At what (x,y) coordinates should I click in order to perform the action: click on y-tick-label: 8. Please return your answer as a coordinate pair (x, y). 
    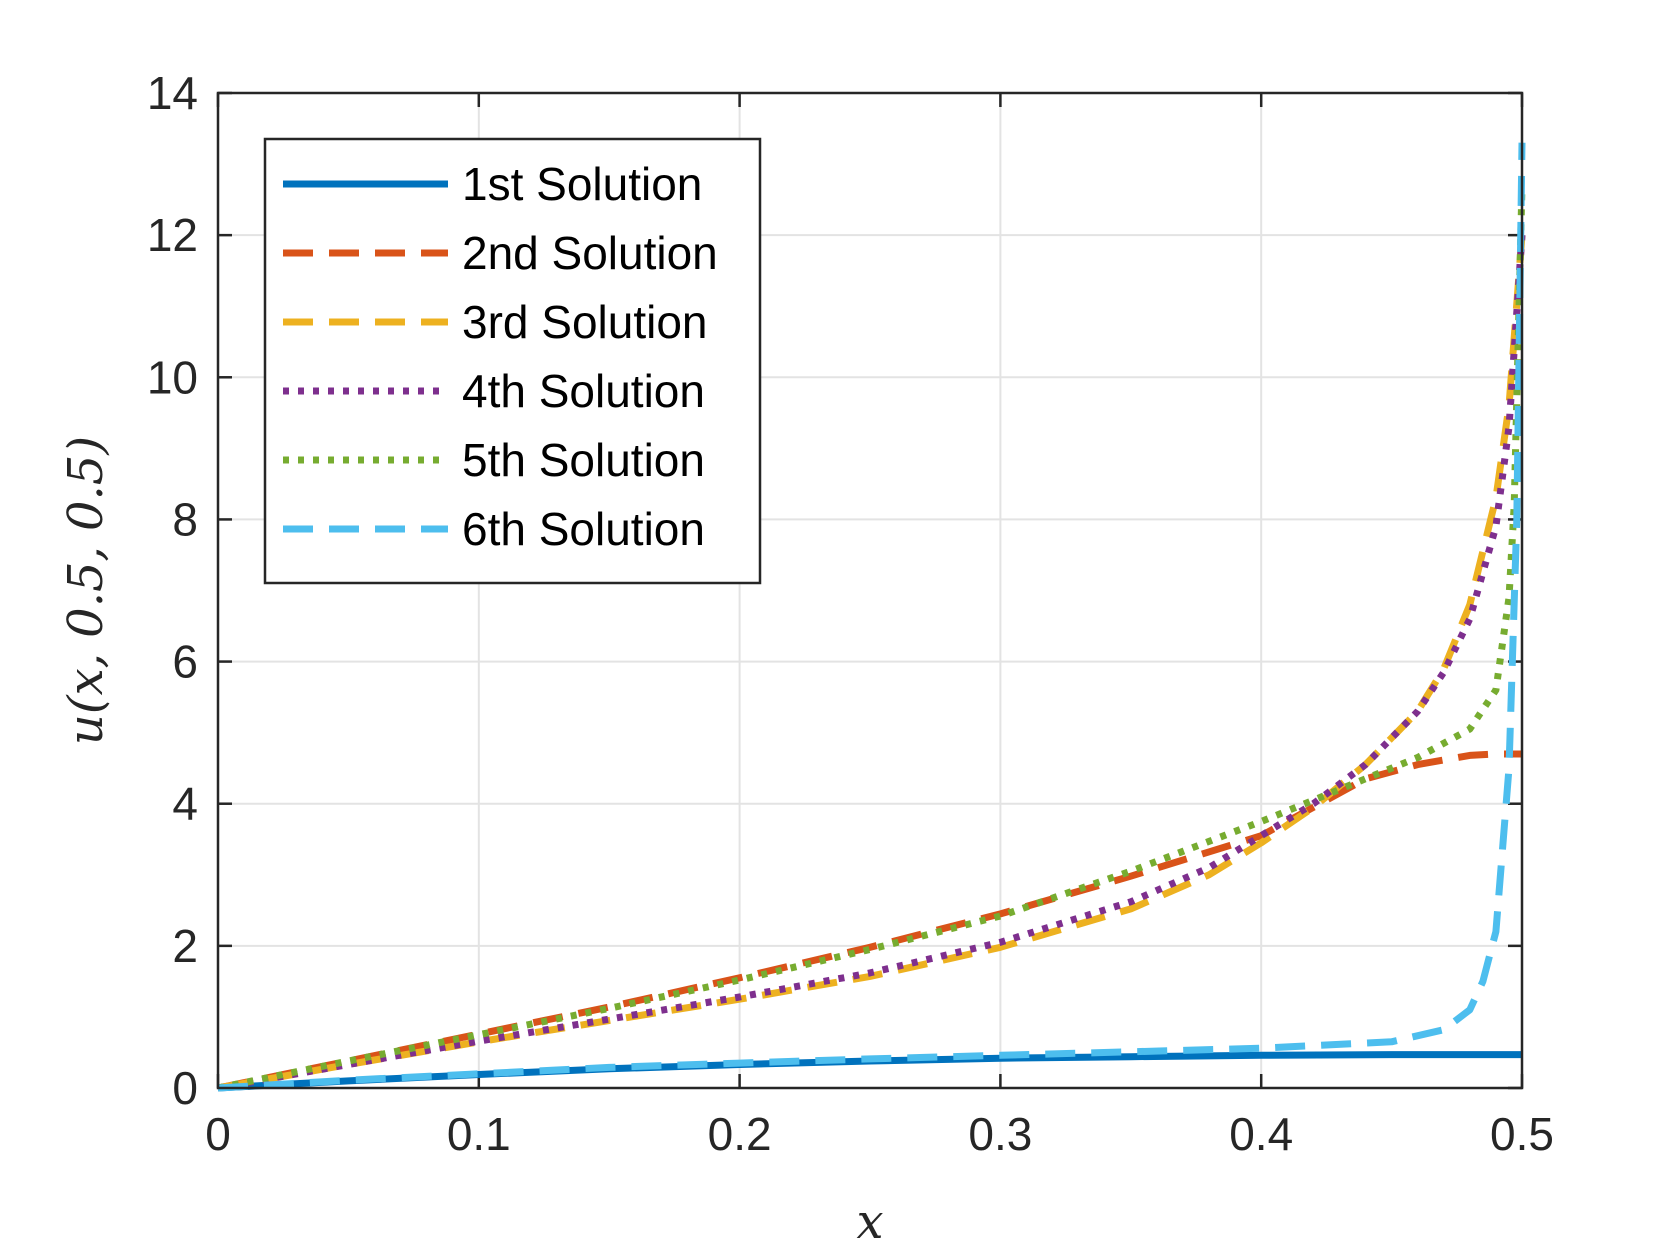
    Looking at the image, I should click on (185, 519).